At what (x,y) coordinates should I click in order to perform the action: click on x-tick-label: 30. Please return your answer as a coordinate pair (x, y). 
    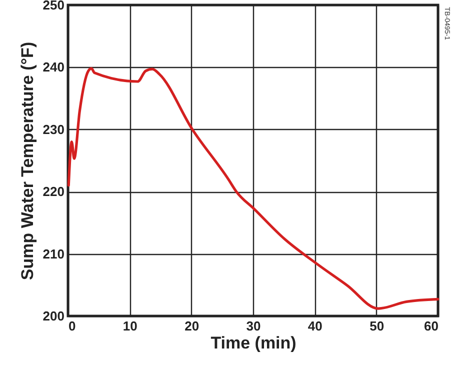
    Looking at the image, I should click on (253, 326).